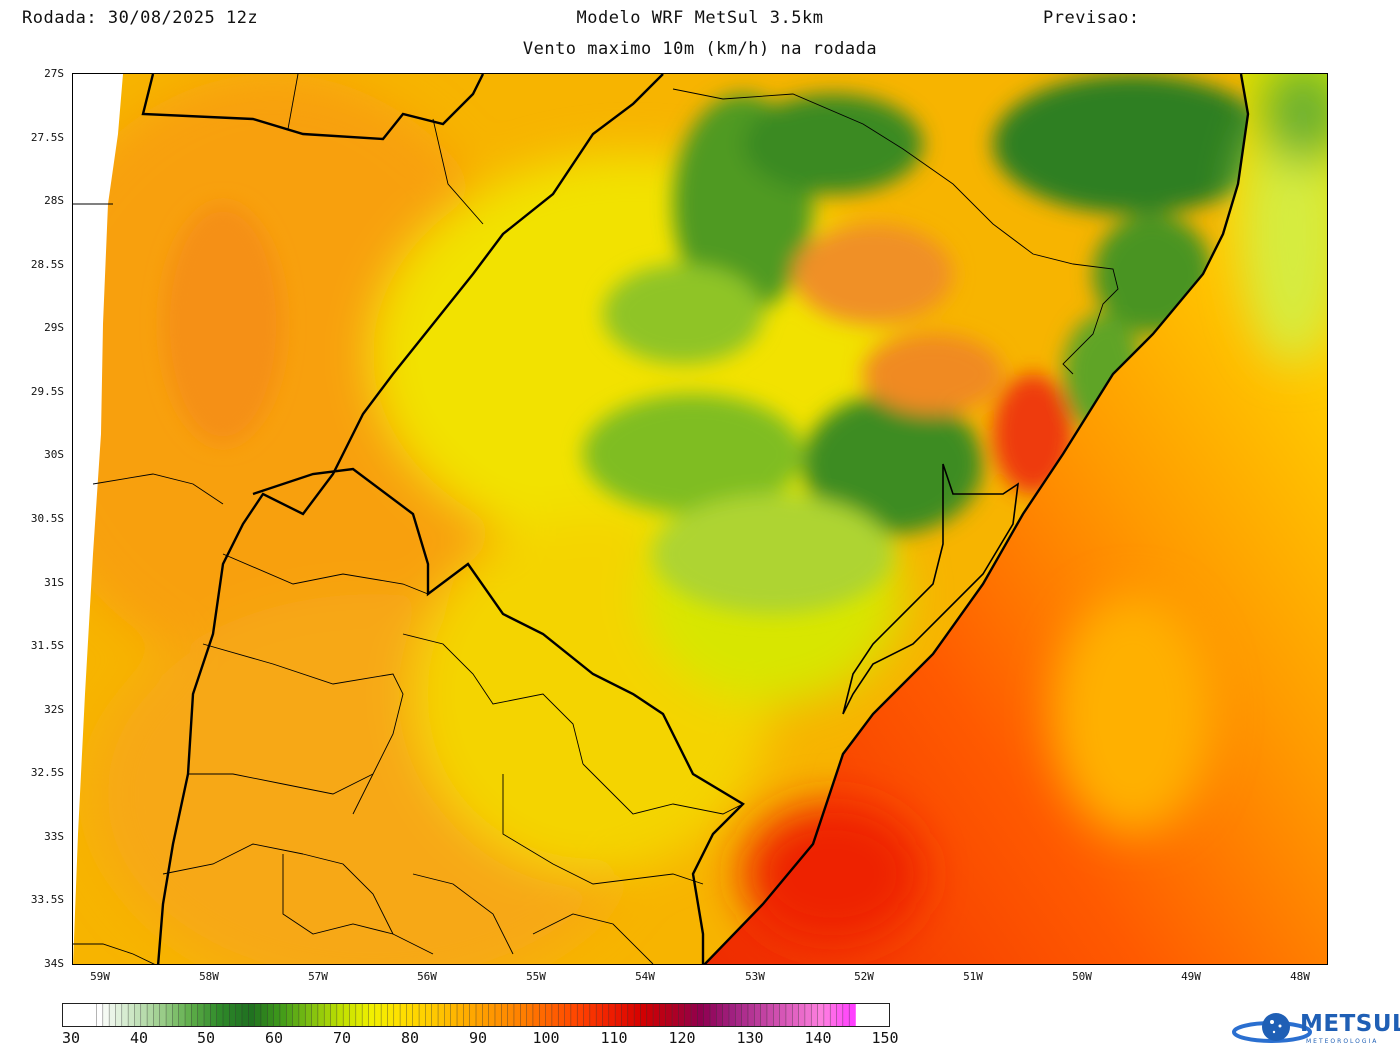 This screenshot has height=1052, width=1400. Describe the element at coordinates (1091, 18) in the screenshot. I see `forecast-label: Previsao:` at that location.